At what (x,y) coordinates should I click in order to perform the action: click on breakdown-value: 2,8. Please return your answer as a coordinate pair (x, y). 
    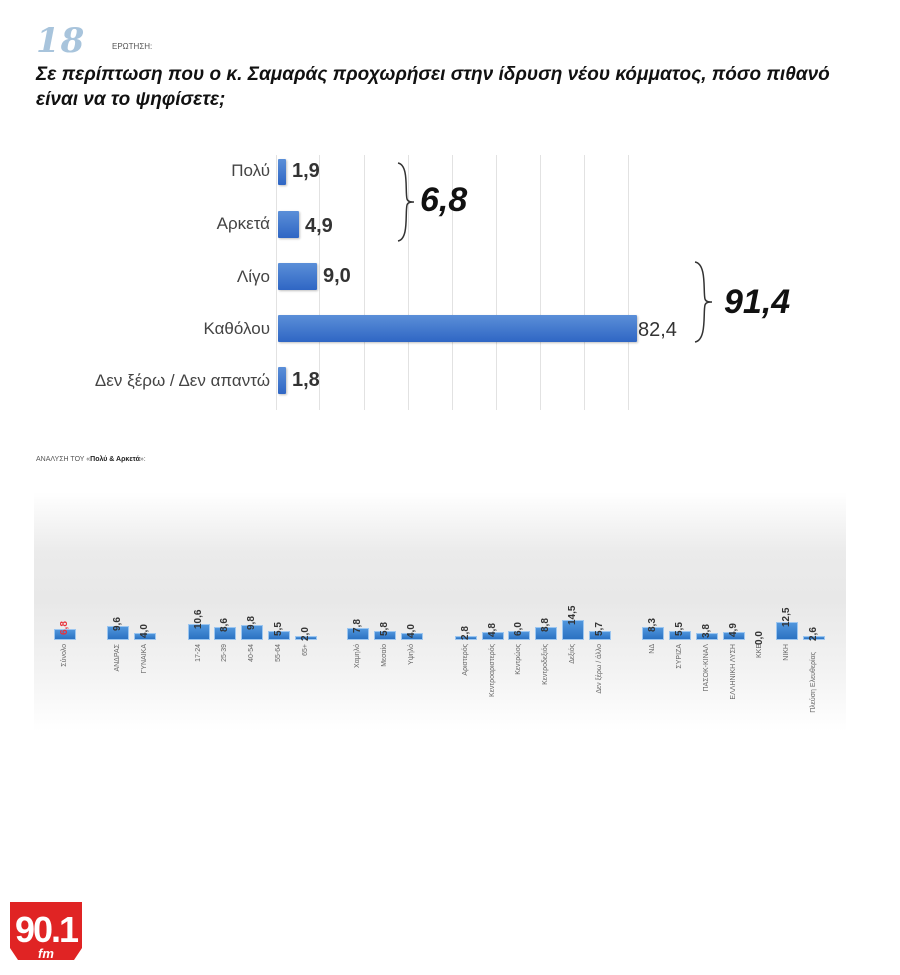
    Looking at the image, I should click on (465, 633).